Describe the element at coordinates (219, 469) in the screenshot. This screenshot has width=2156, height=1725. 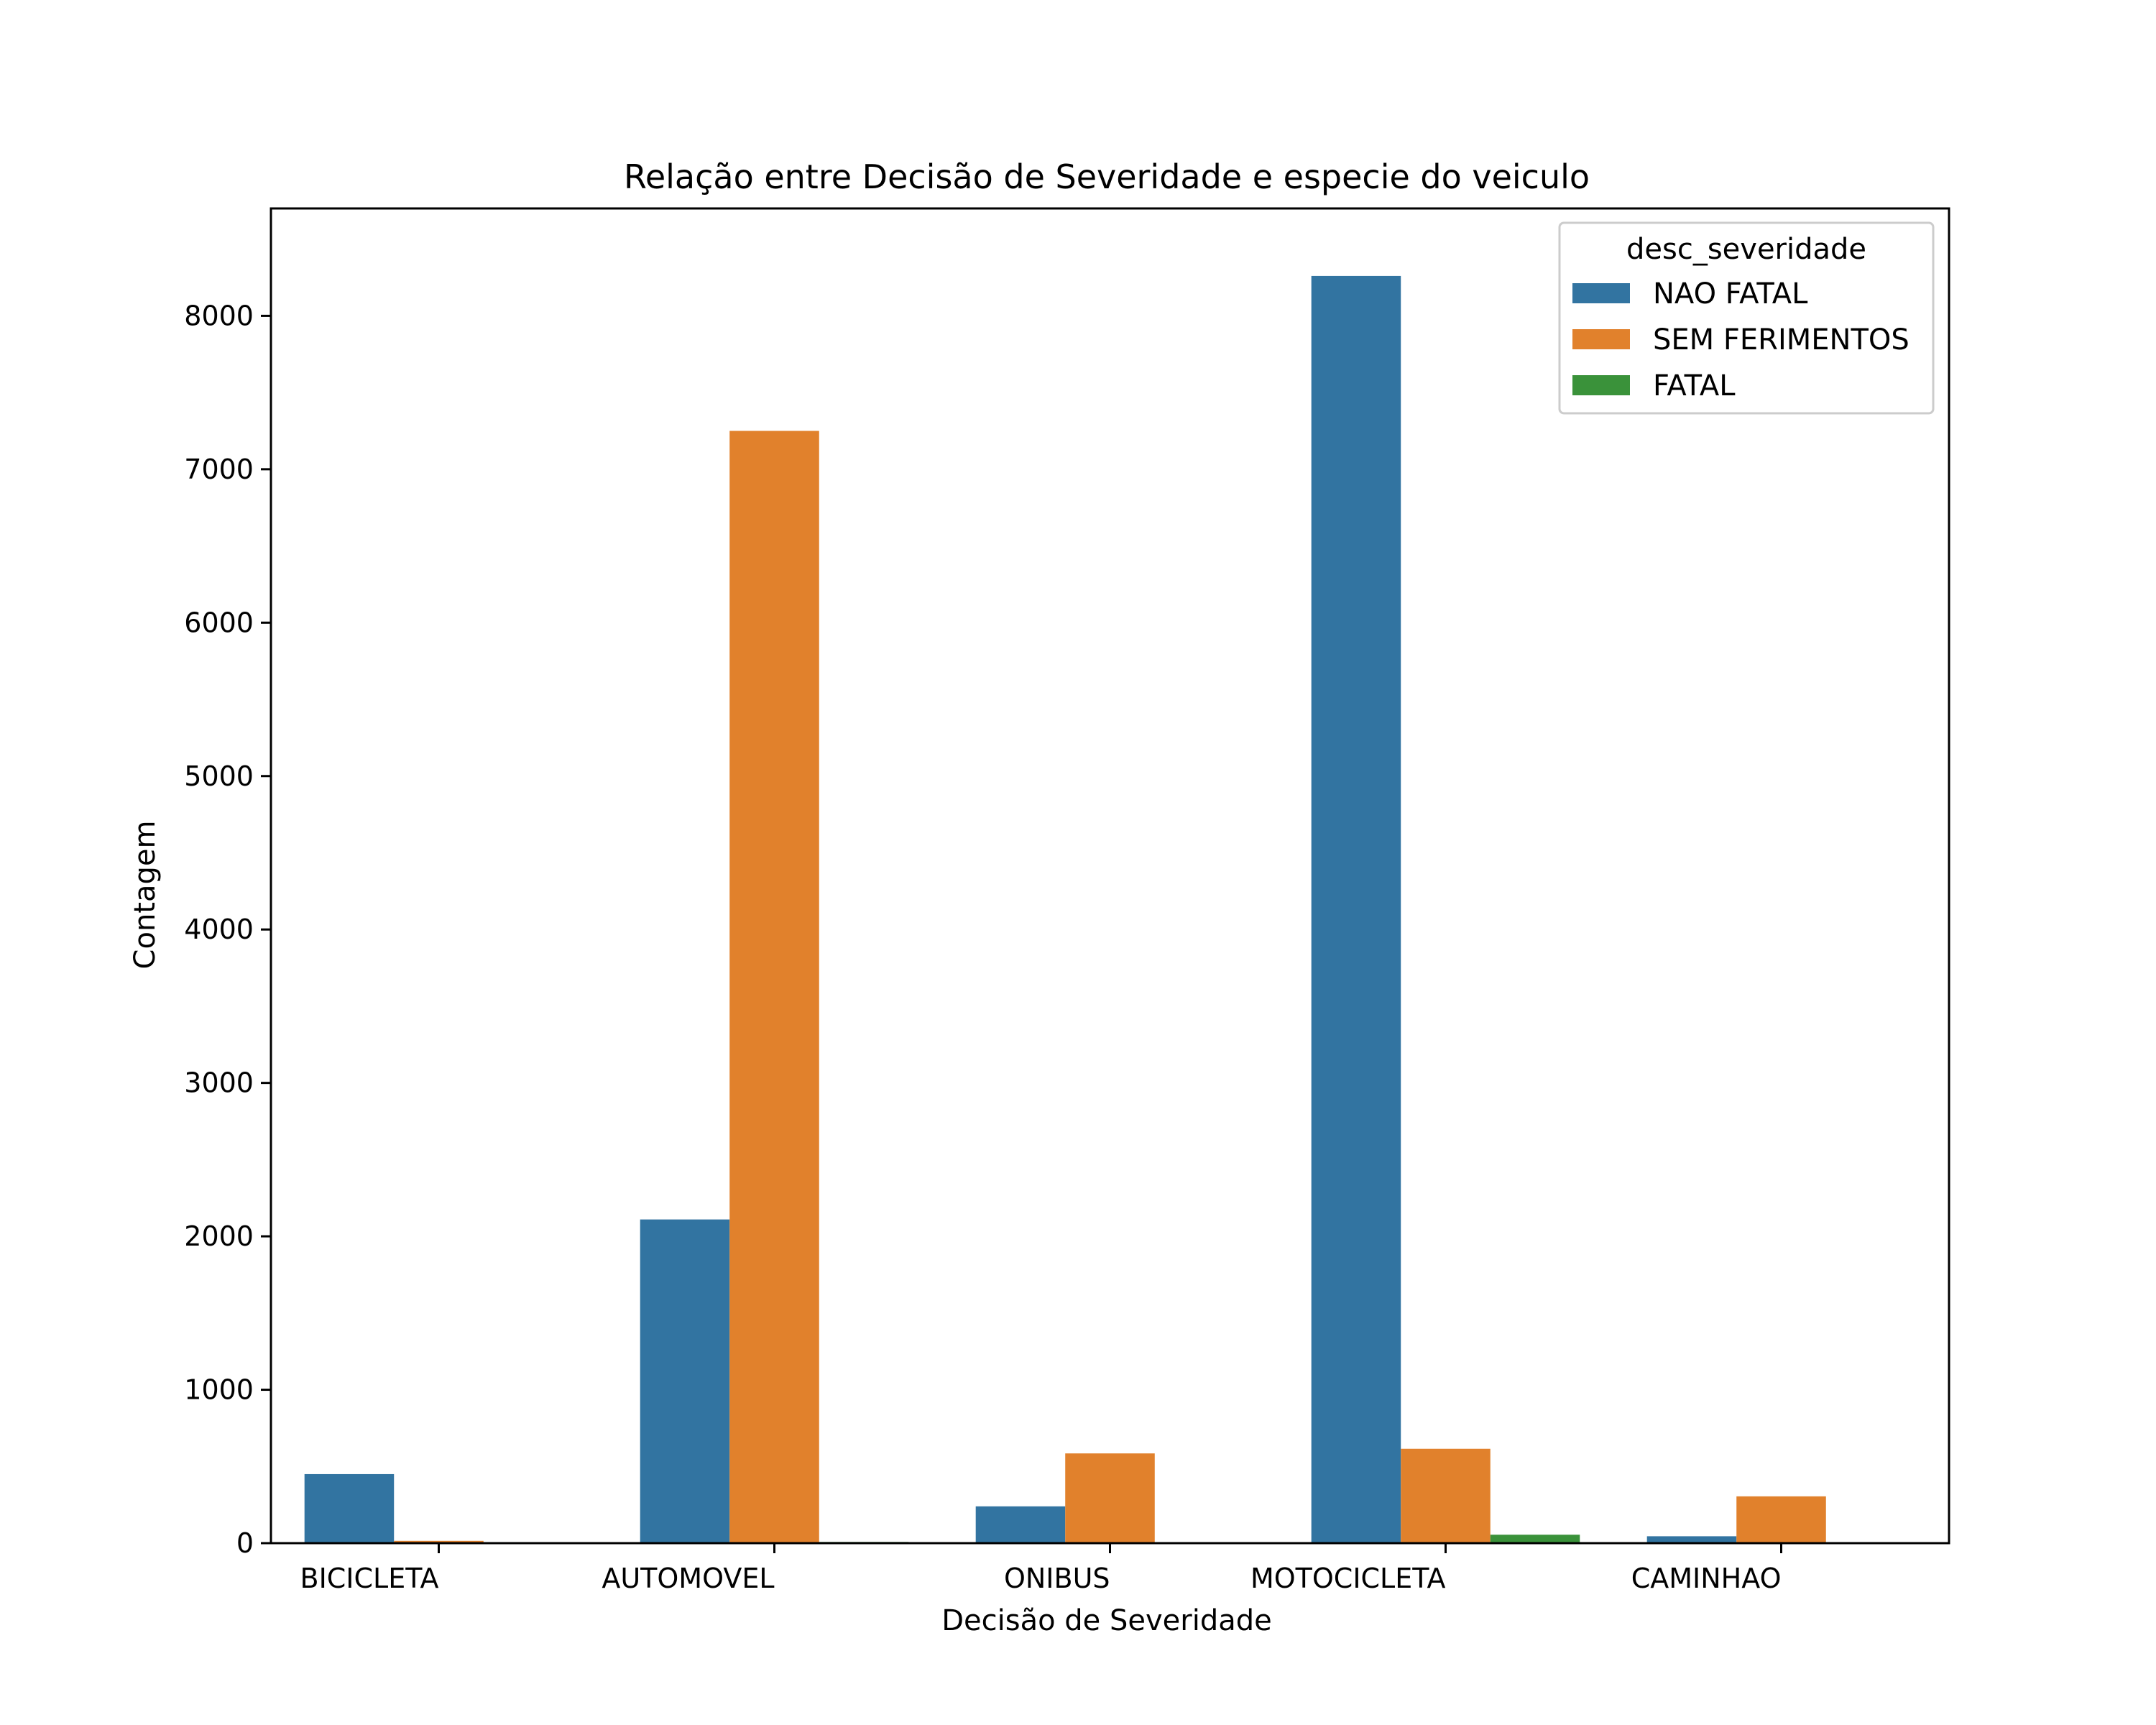
I see `y-tick-label: 7000` at that location.